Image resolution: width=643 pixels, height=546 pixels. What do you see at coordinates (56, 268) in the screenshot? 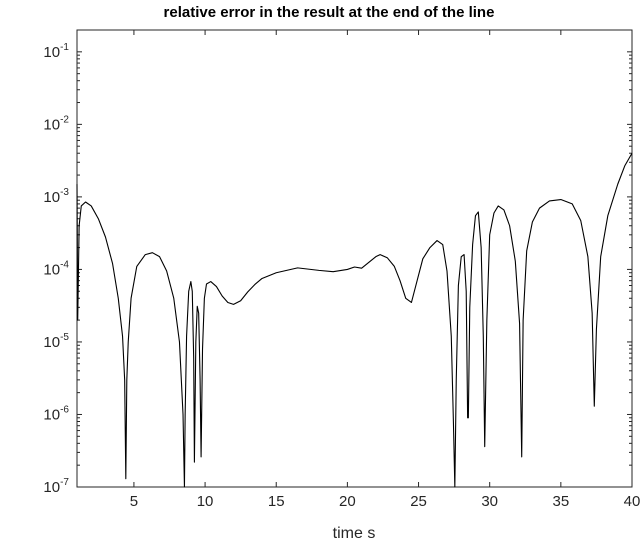
I see `y-tick-label: 10⁻⁴` at bounding box center [56, 268].